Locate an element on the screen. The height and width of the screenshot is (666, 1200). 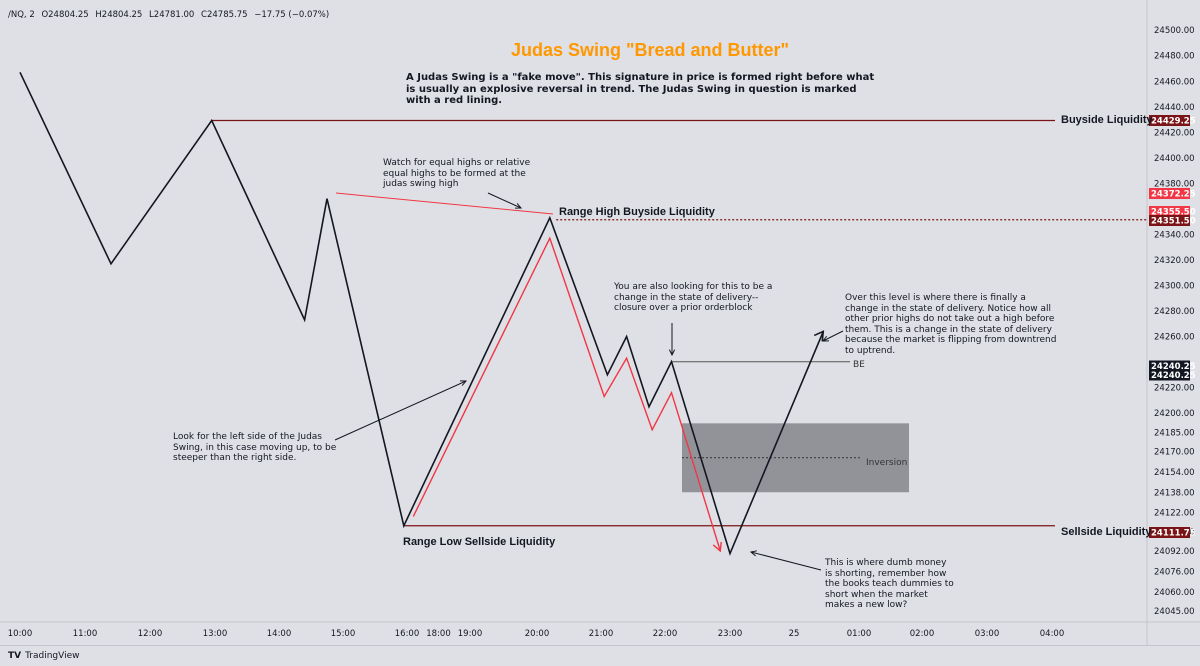
price-badge-text: 24355.50 is located at coordinates (1173, 213).